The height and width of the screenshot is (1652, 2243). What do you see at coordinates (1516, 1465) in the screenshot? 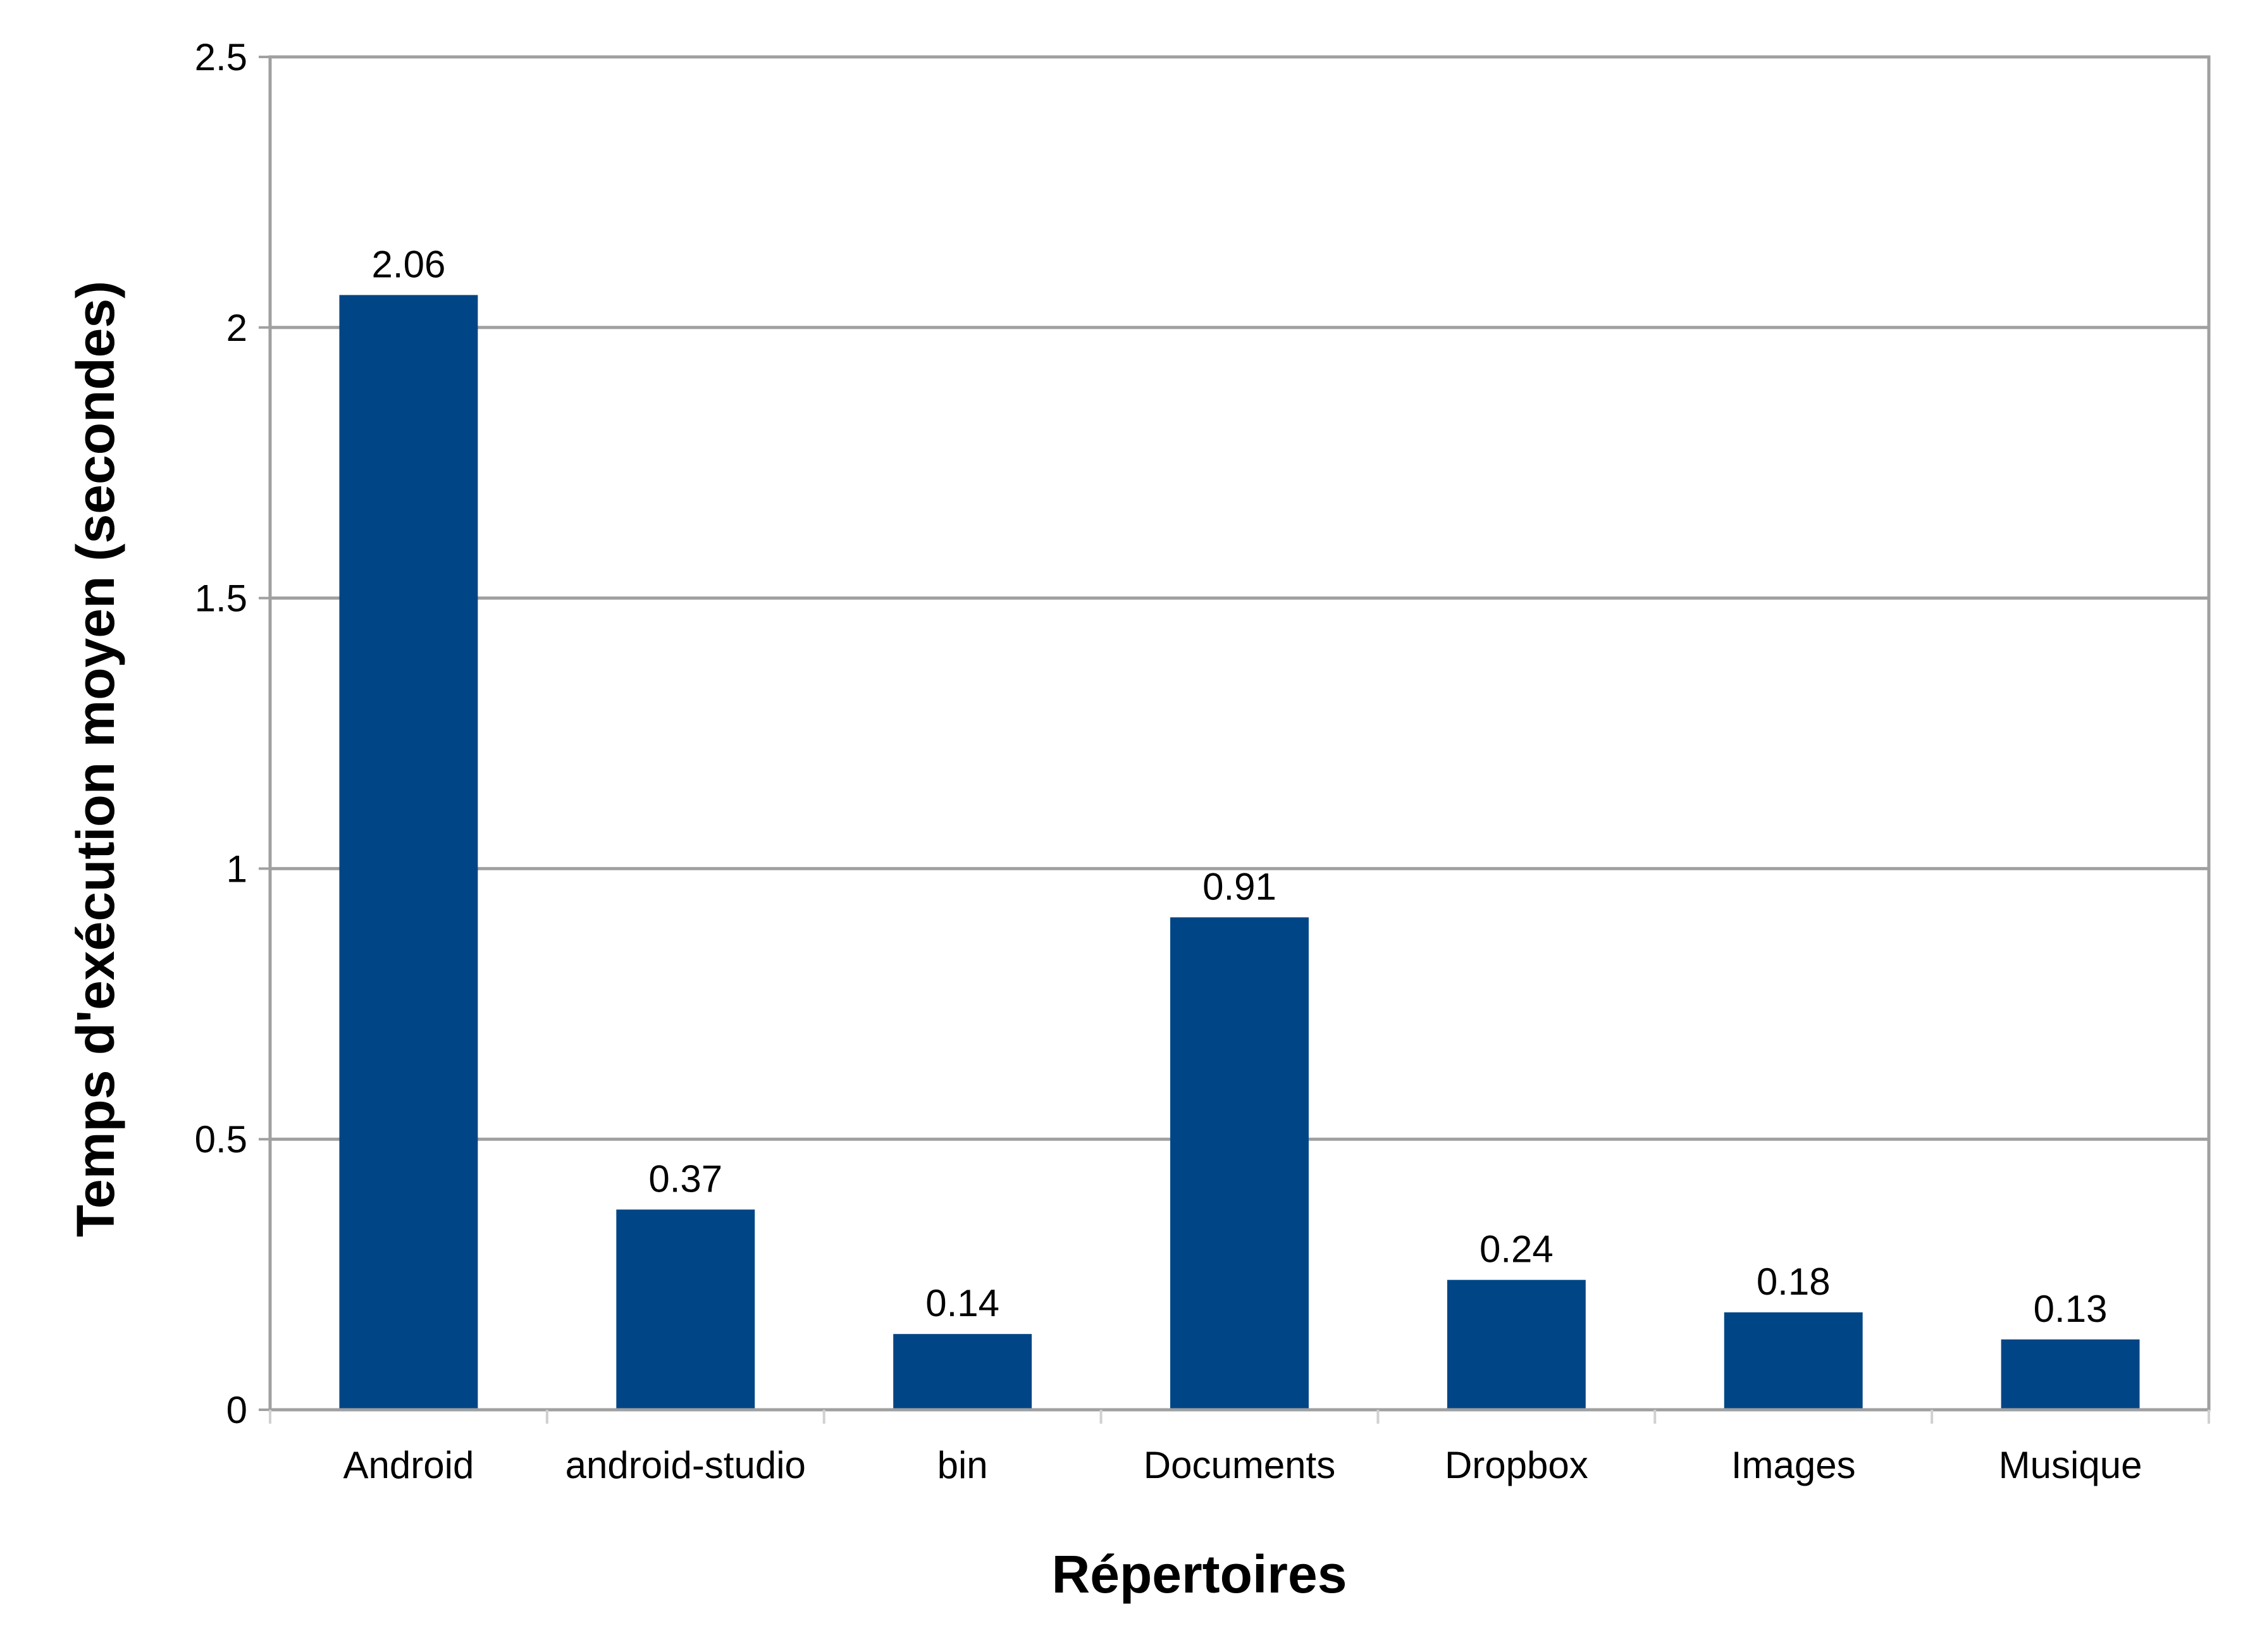
I see `x-tick-label: Dropbox` at bounding box center [1516, 1465].